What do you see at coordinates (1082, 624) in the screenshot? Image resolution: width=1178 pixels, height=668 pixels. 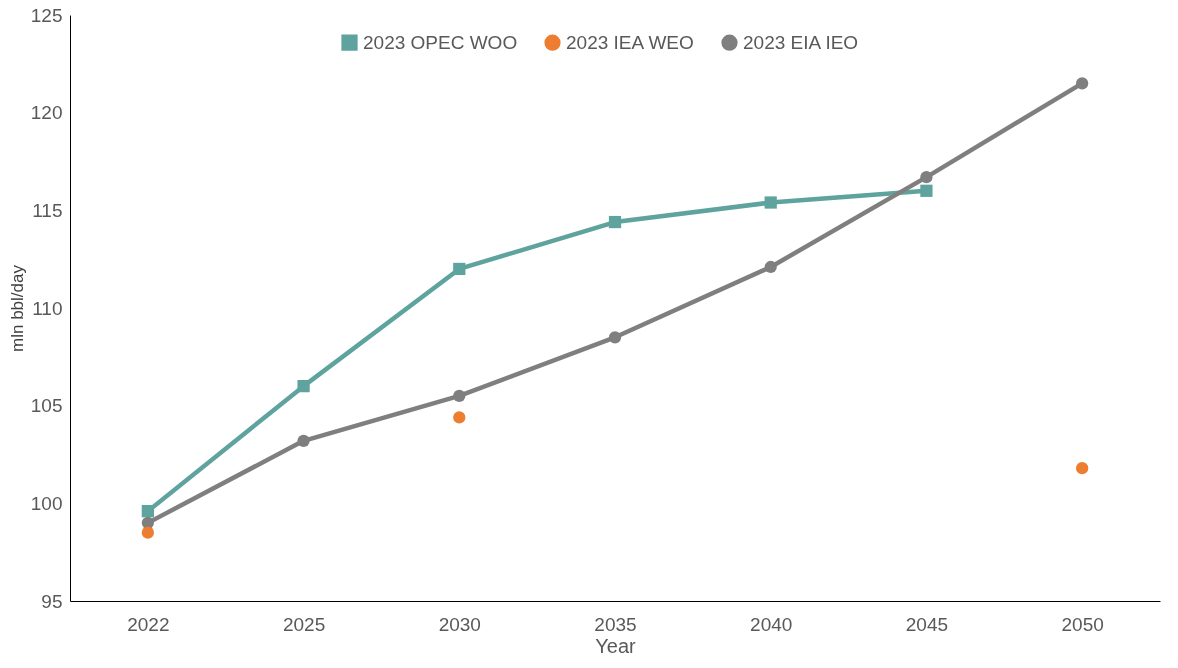 I see `x-tick-label: 2050` at bounding box center [1082, 624].